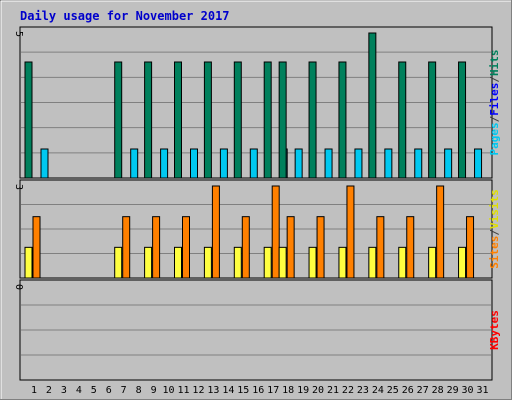 The width and height of the screenshot is (512, 400). What do you see at coordinates (124, 390) in the screenshot?
I see `x-tick-day-7: 7` at bounding box center [124, 390].